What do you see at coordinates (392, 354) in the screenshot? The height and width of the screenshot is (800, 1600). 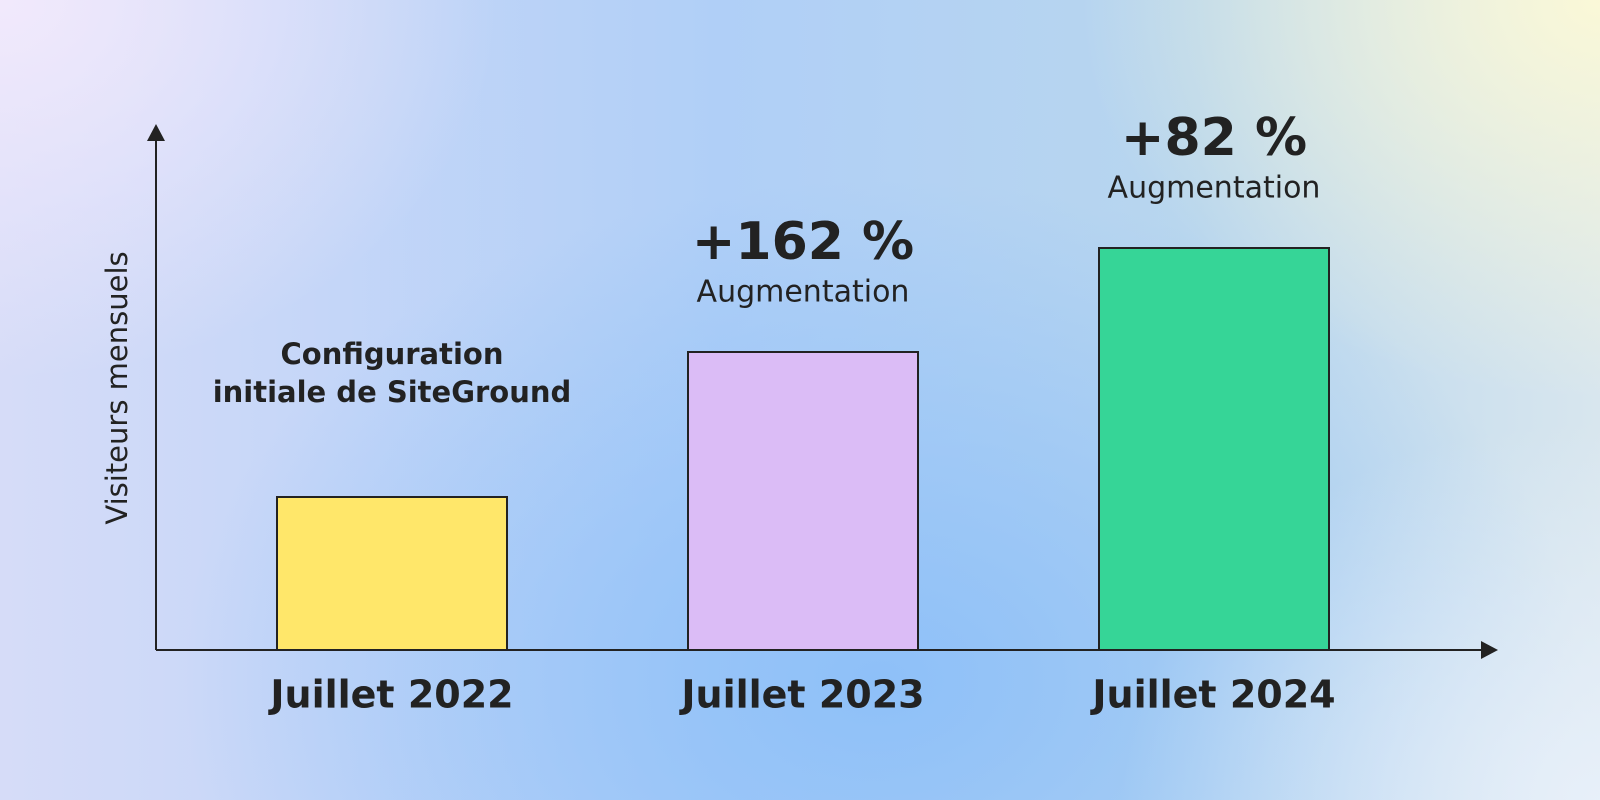 I see `annotation-line: Configuration` at bounding box center [392, 354].